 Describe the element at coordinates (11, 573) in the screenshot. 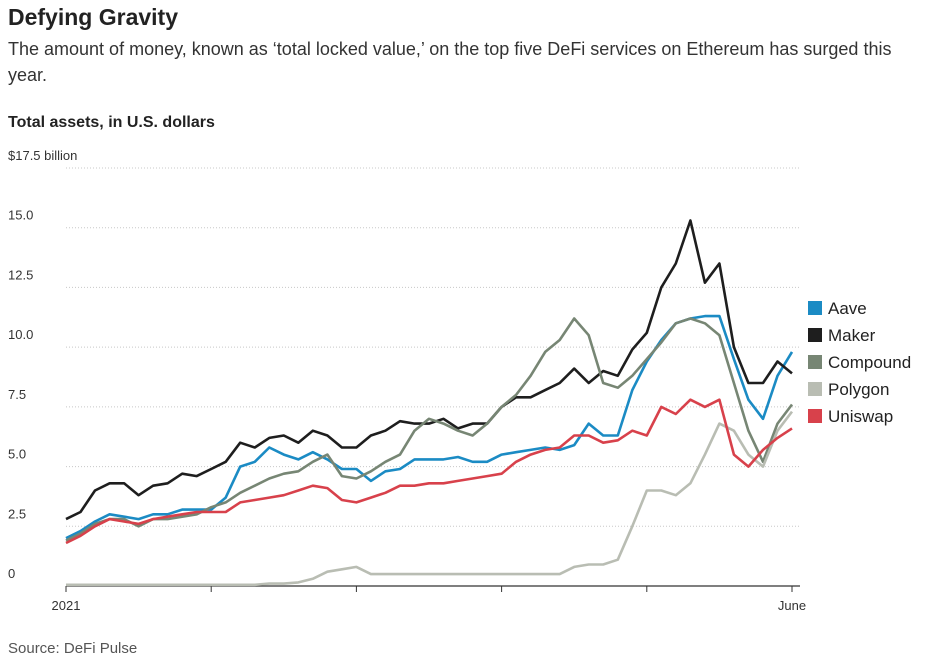

I see `y-tick-label: 0` at that location.